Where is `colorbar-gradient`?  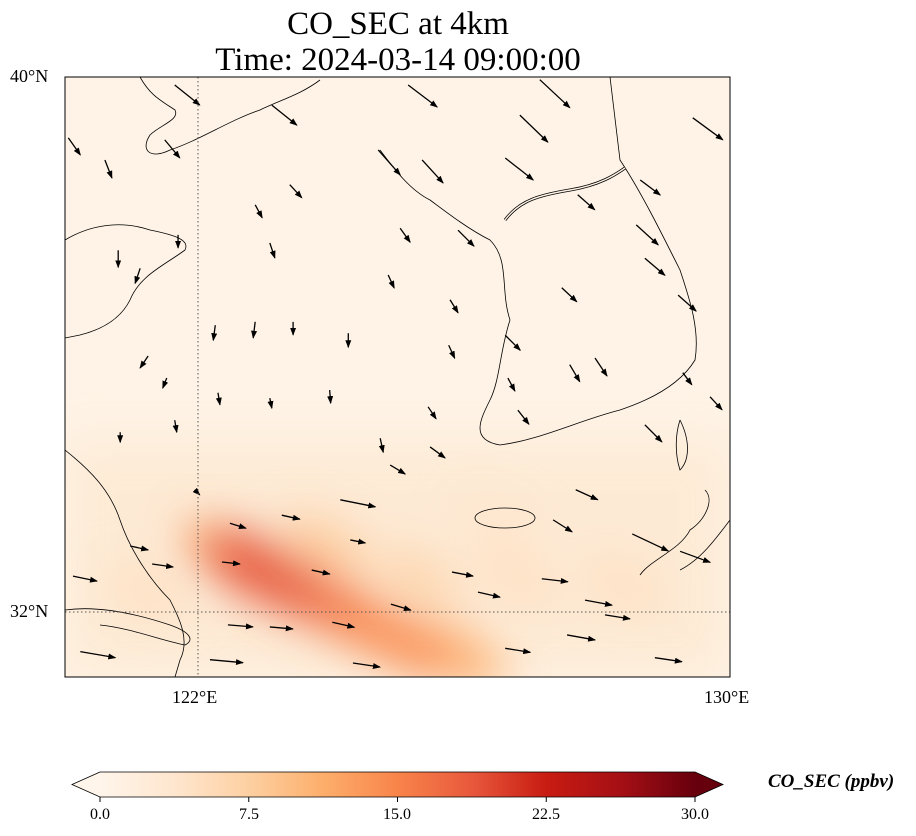
colorbar-gradient is located at coordinates (397, 784).